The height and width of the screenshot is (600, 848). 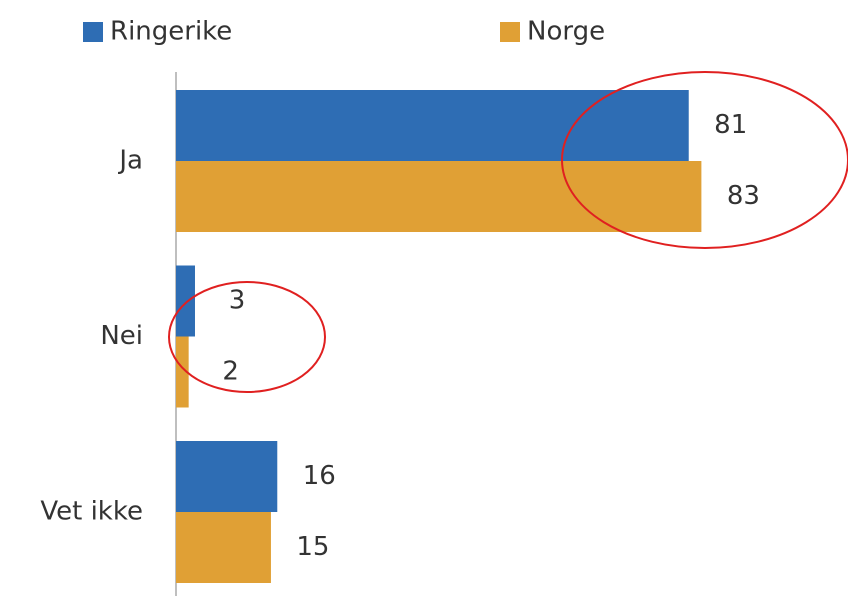 What do you see at coordinates (130, 161) in the screenshot?
I see `category-label: Ja` at bounding box center [130, 161].